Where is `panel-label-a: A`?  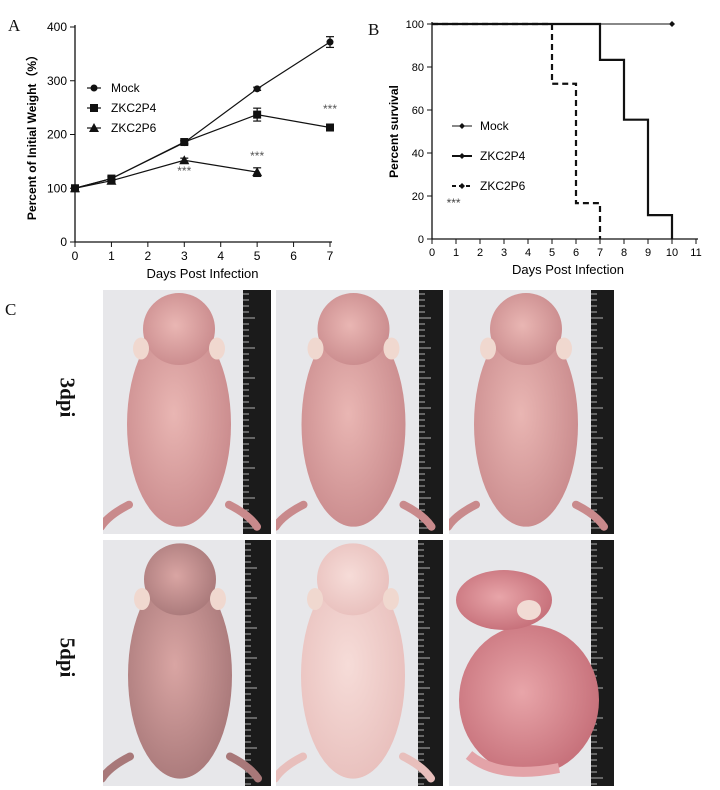
panel-label-a: A is located at coordinates (14, 25).